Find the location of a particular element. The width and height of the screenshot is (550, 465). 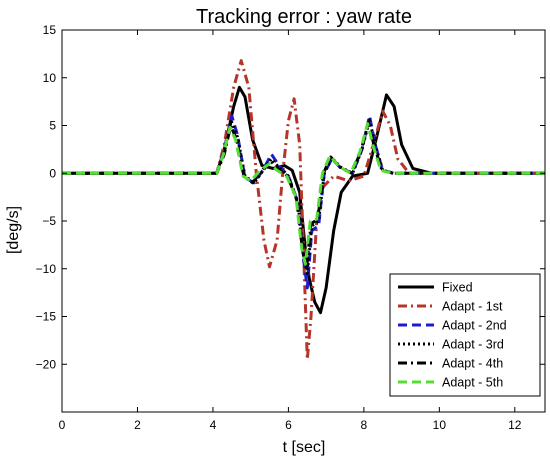

y-tick-label: 0 is located at coordinates (52, 173).